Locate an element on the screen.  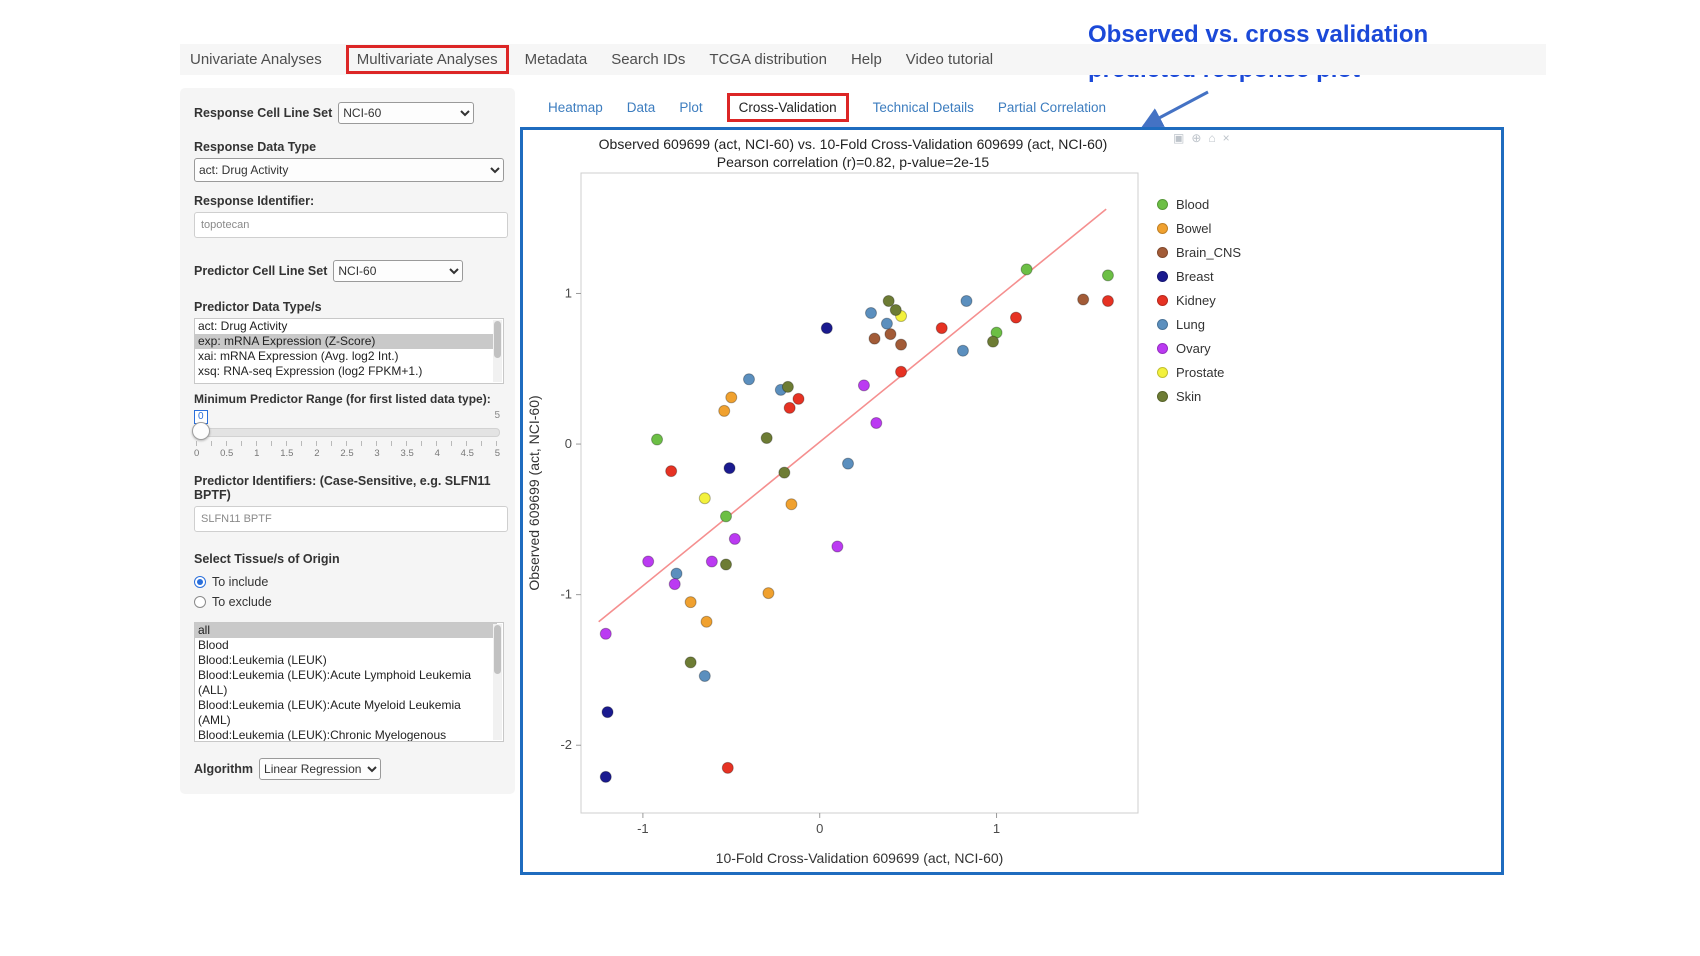
predictor-data-type-option-act-drug-activity: act: Drug Activity is located at coordinates (243, 326).